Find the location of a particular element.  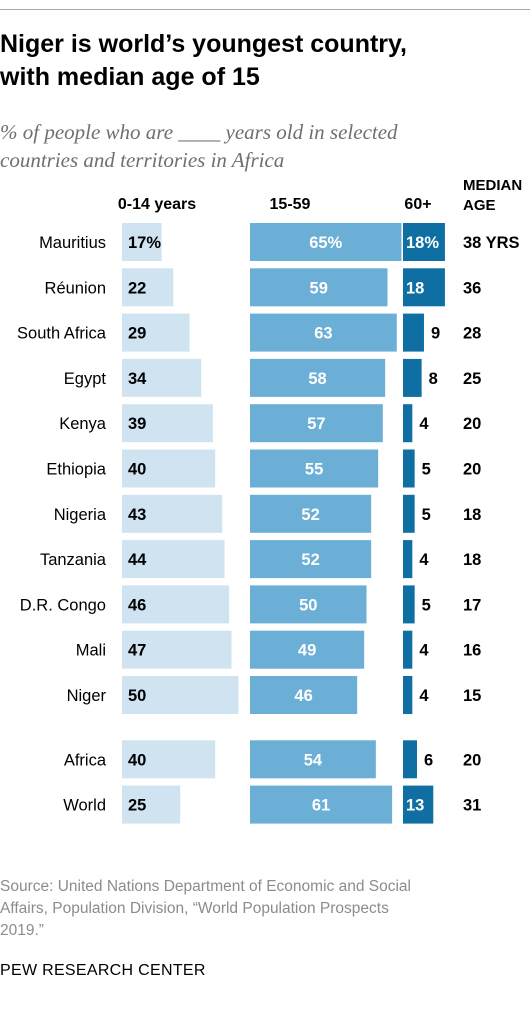

median-age-label: 17 is located at coordinates (472, 605).